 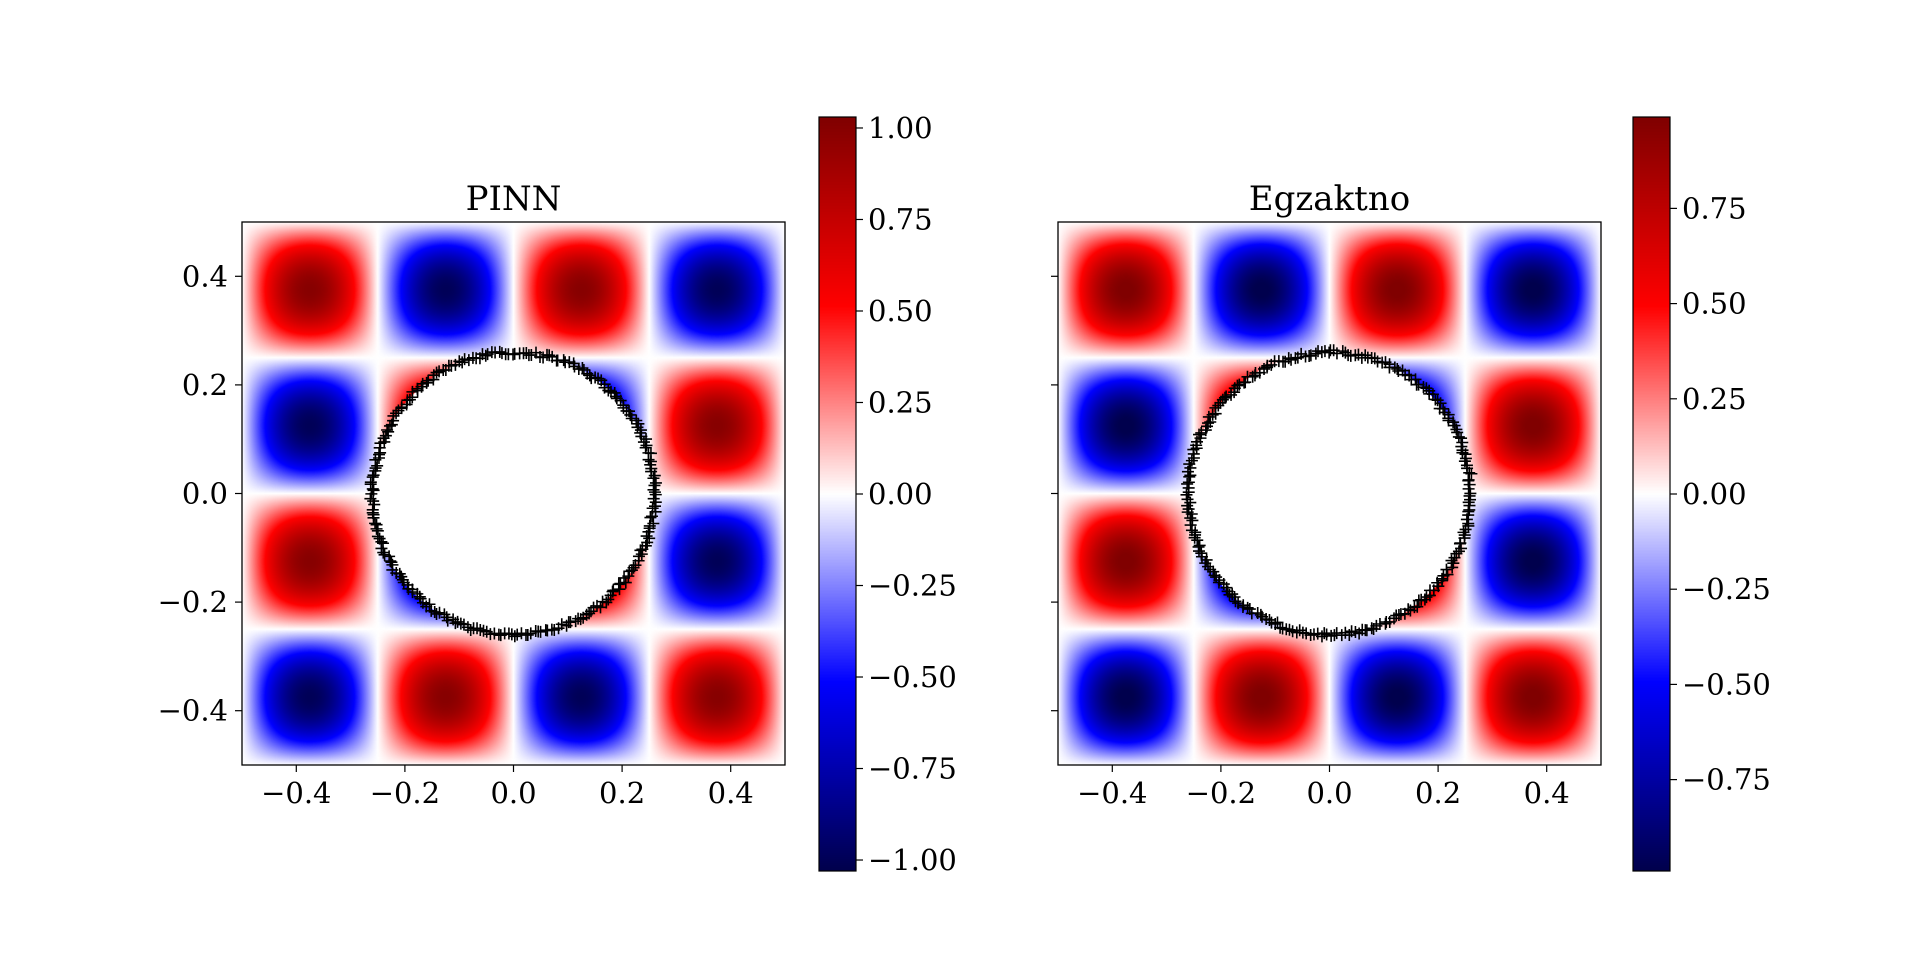 What do you see at coordinates (912, 860) in the screenshot?
I see `colorbar-tick-label: −1.00` at bounding box center [912, 860].